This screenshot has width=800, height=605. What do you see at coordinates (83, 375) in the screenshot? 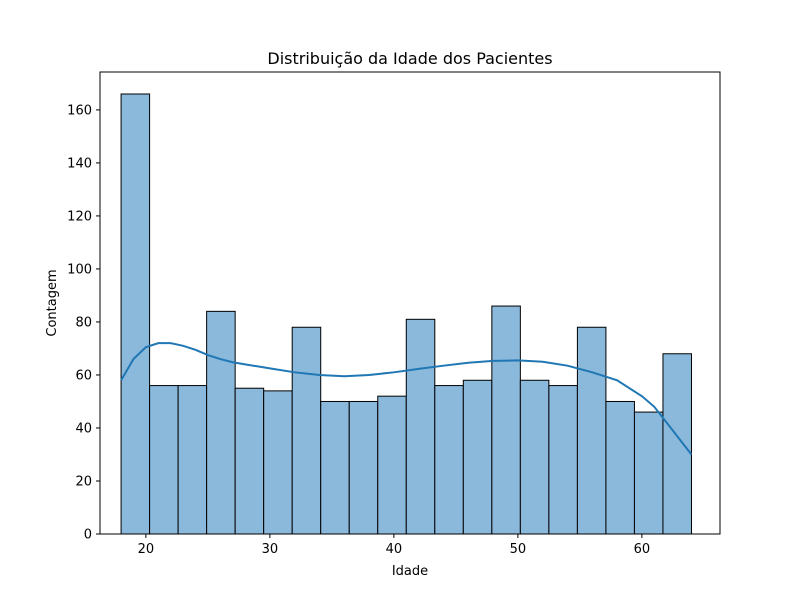
I see `y-tick-label: 60` at bounding box center [83, 375].